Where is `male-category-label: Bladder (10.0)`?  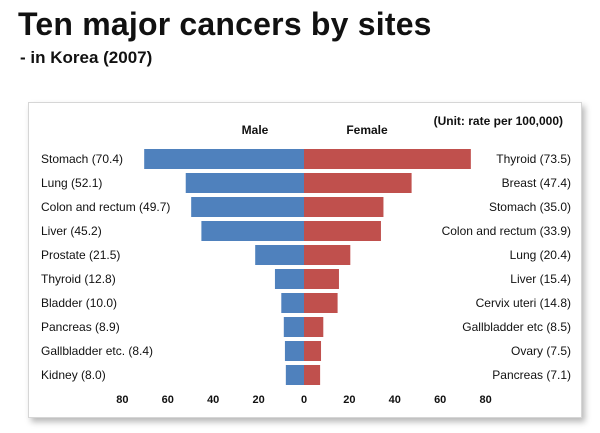
male-category-label: Bladder (10.0) is located at coordinates (79, 303).